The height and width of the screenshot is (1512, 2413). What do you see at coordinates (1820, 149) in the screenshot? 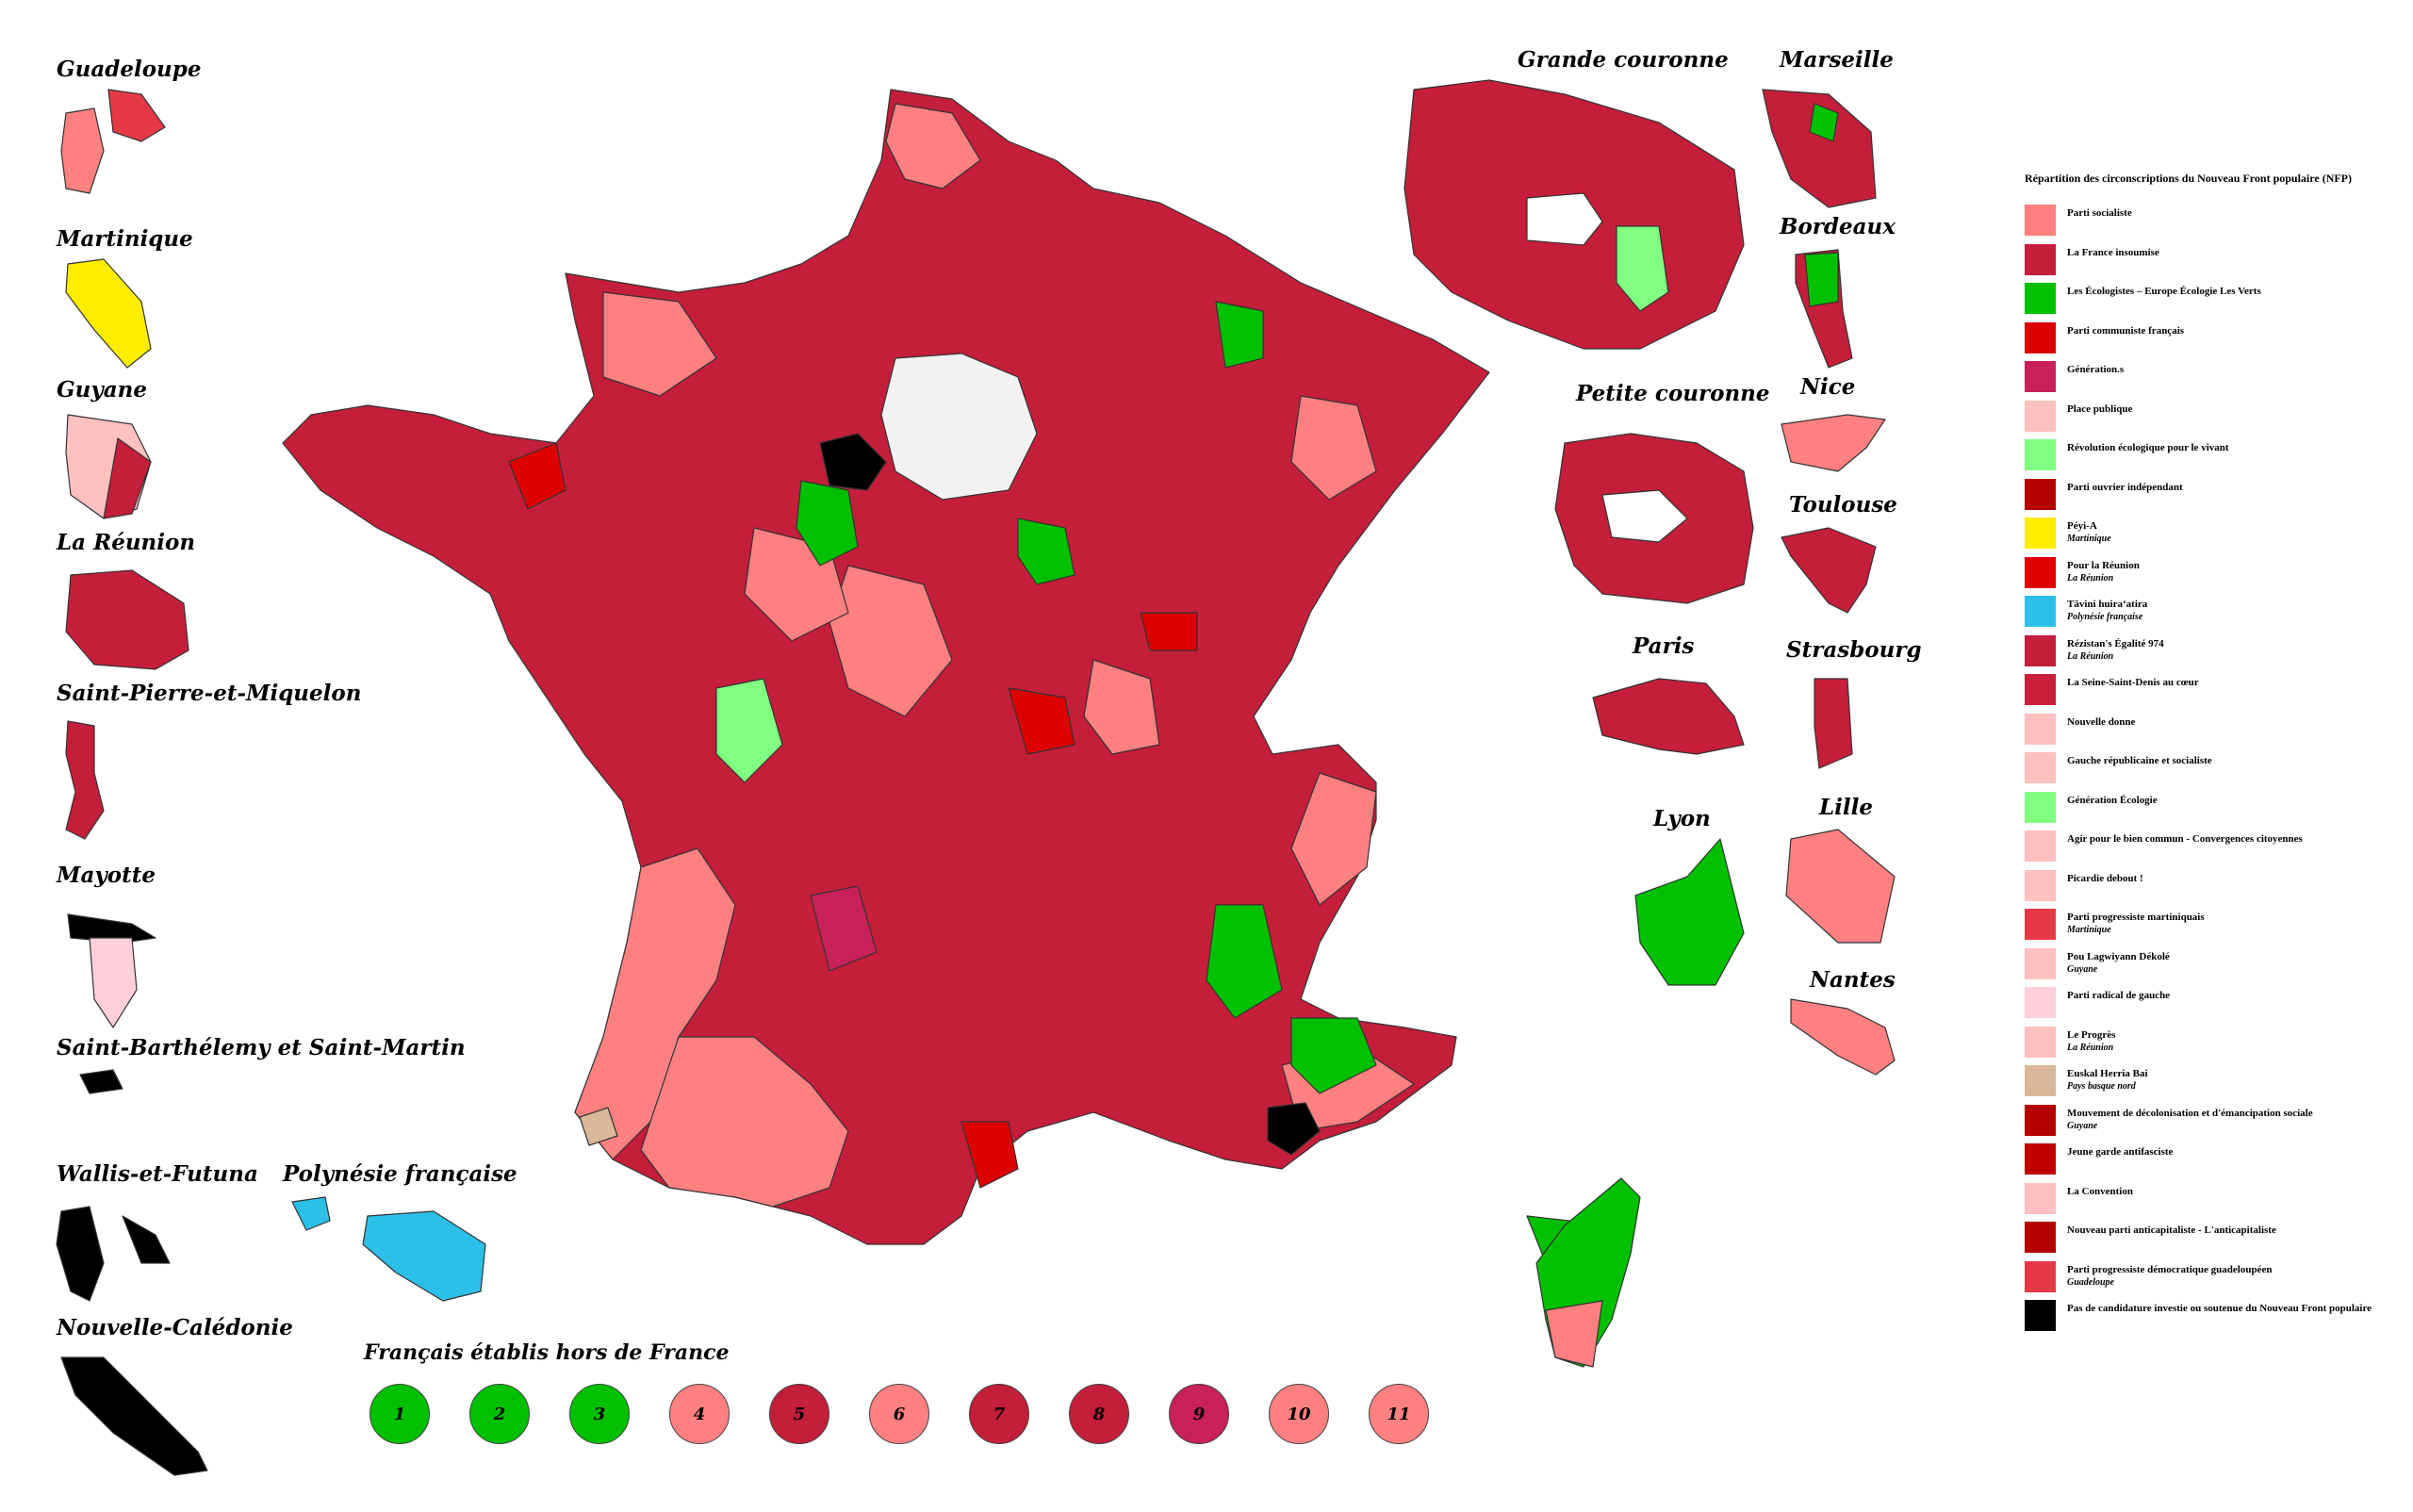
I see `marseille-shape` at bounding box center [1820, 149].